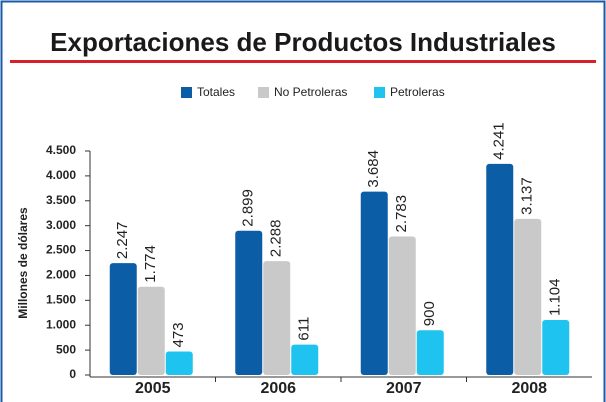 Image resolution: width=606 pixels, height=402 pixels. What do you see at coordinates (276, 239) in the screenshot?
I see `value-label: 2.288` at bounding box center [276, 239].